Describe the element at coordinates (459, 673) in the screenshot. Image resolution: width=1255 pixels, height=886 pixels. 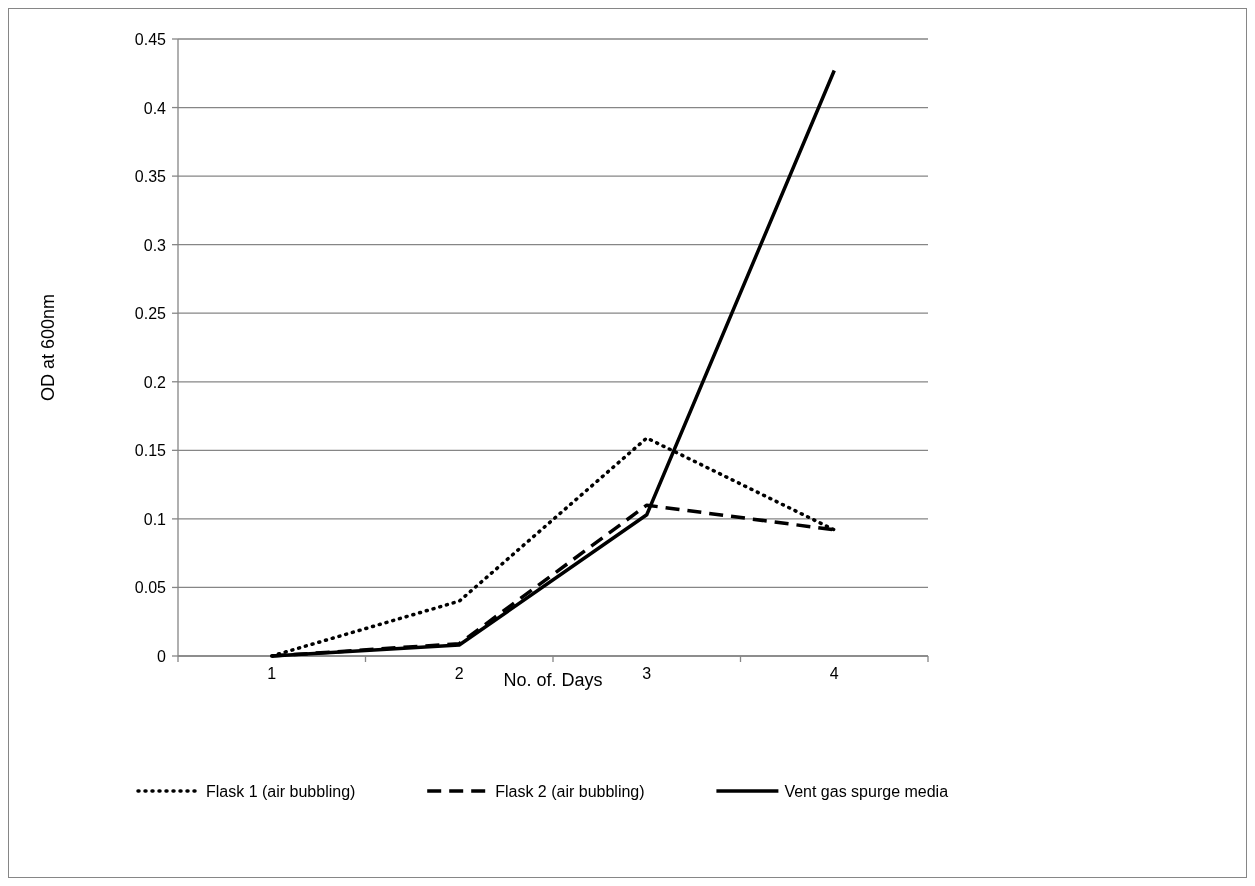
I see `x-tick-label: 2` at that location.